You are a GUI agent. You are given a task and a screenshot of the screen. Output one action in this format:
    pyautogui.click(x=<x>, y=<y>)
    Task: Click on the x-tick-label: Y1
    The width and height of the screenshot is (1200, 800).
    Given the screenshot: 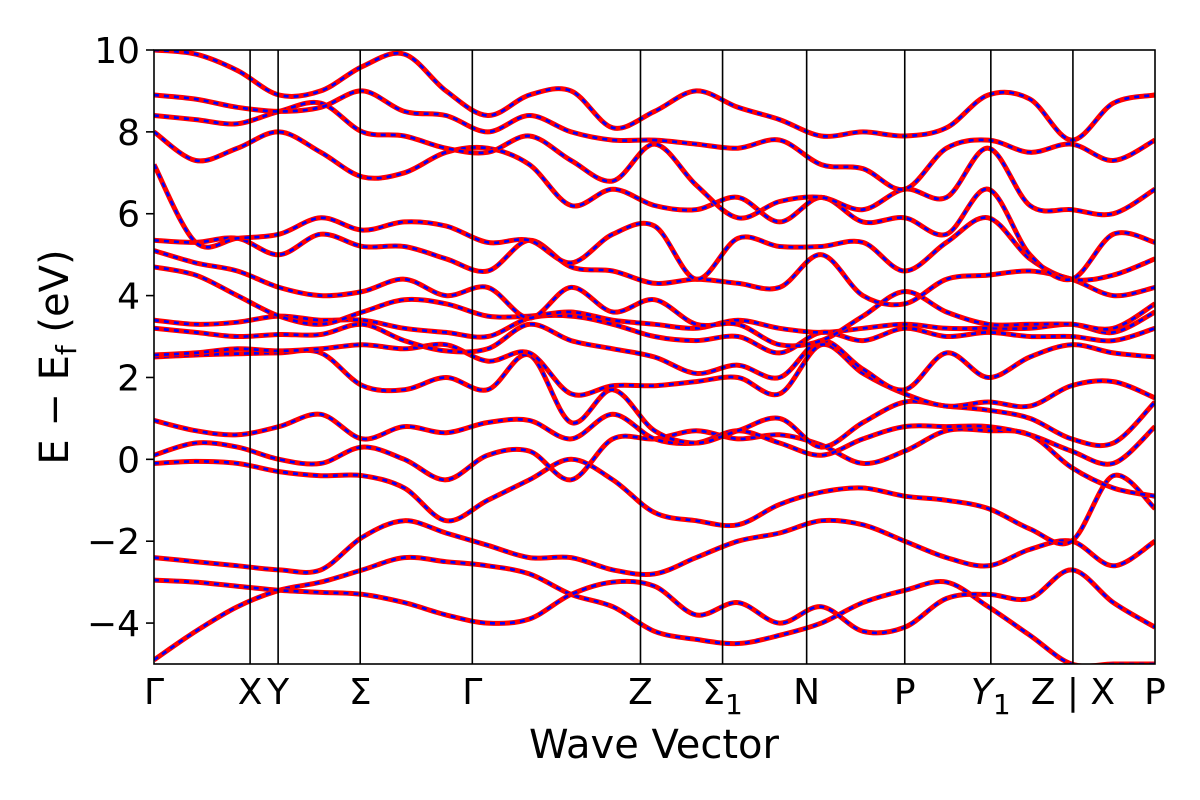 What is the action you would take?
    pyautogui.click(x=991, y=696)
    